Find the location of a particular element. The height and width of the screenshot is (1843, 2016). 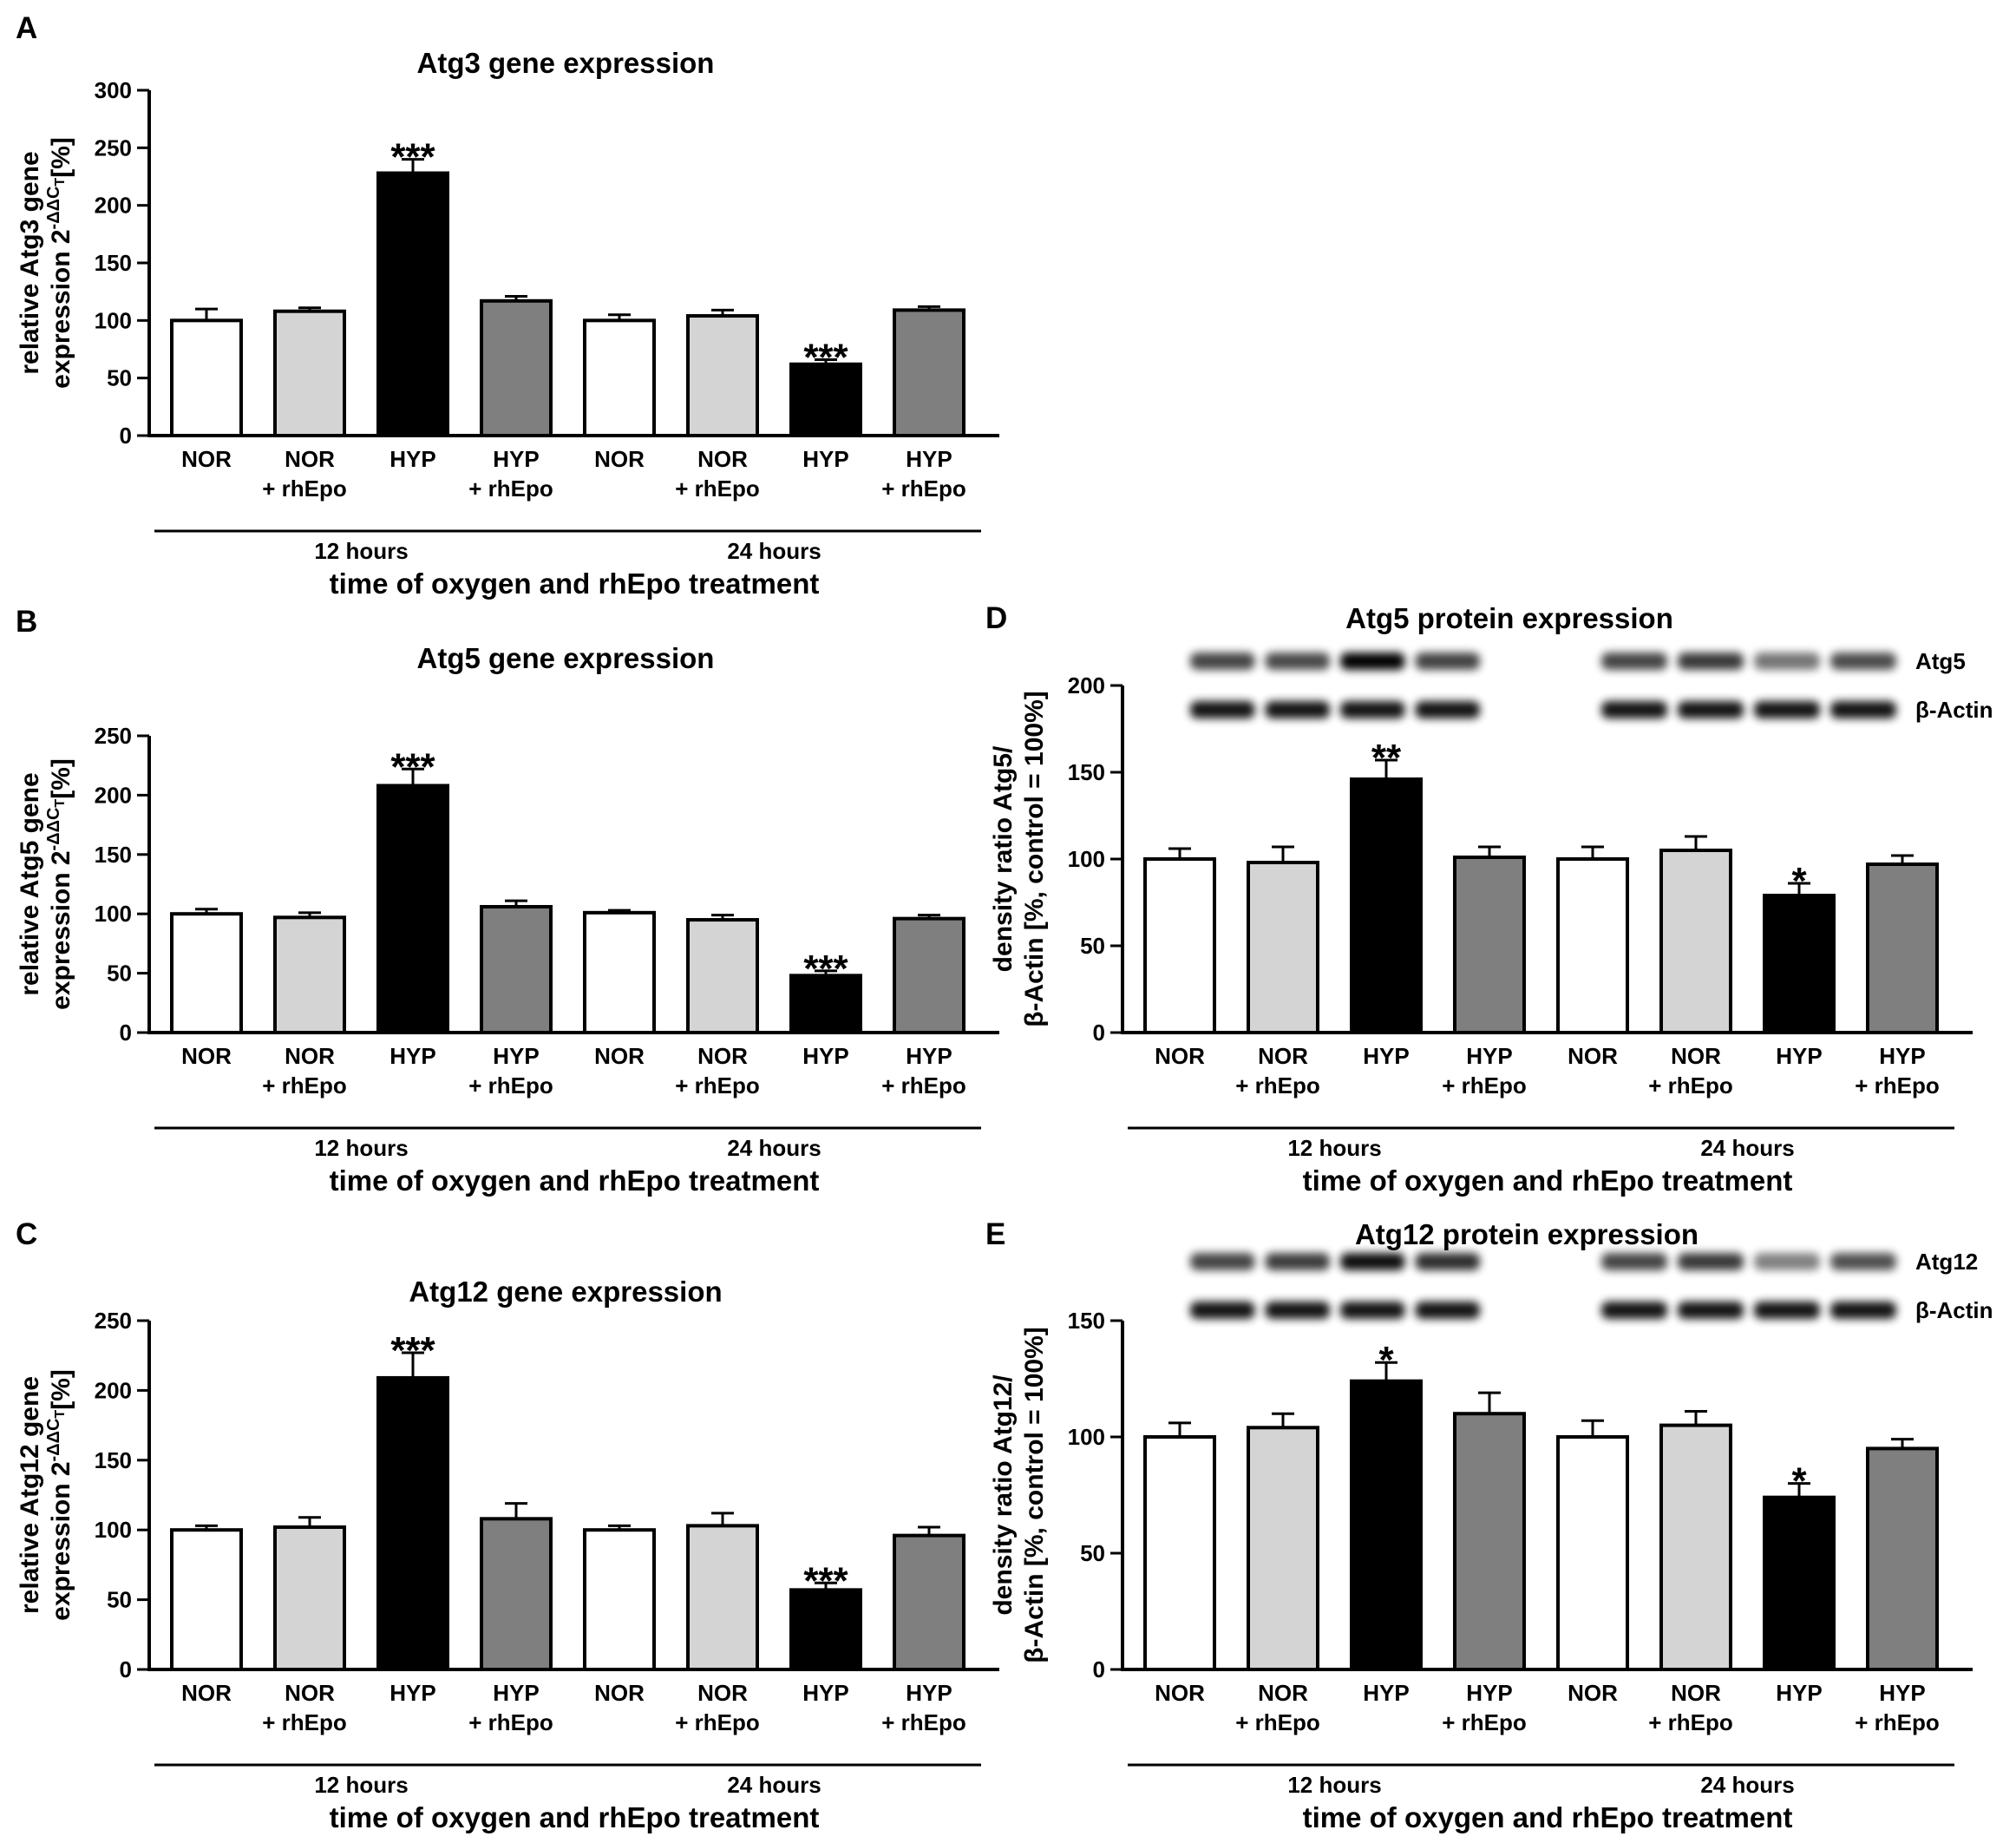

group-label: 12 hours is located at coordinates (1334, 1785).